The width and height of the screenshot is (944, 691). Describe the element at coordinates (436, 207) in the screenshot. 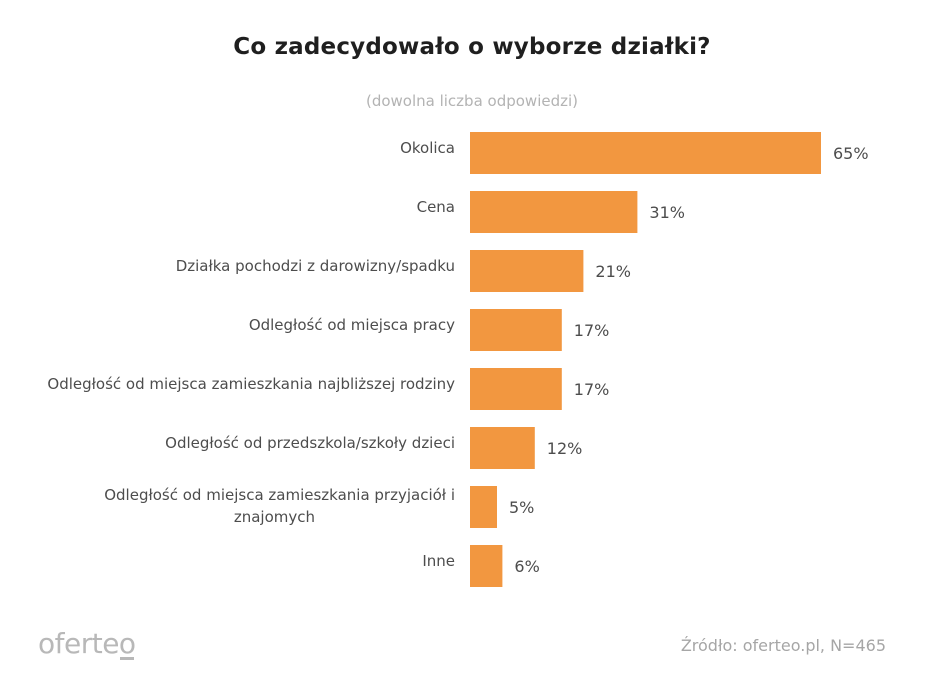

I see `category-label-2: Cena` at that location.